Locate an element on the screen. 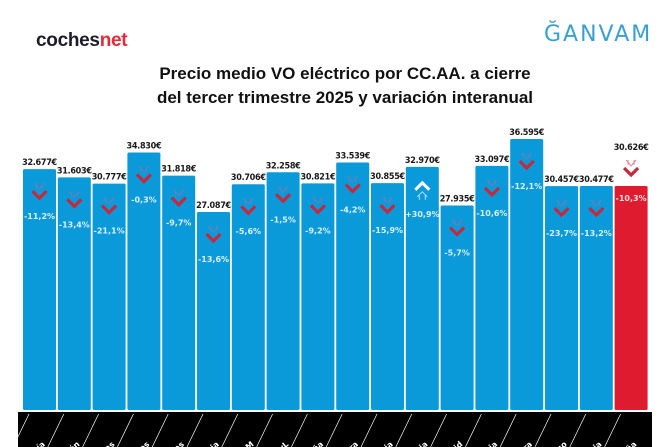 This screenshot has width=670, height=447. yoy-change-label: -12,1% is located at coordinates (526, 186).